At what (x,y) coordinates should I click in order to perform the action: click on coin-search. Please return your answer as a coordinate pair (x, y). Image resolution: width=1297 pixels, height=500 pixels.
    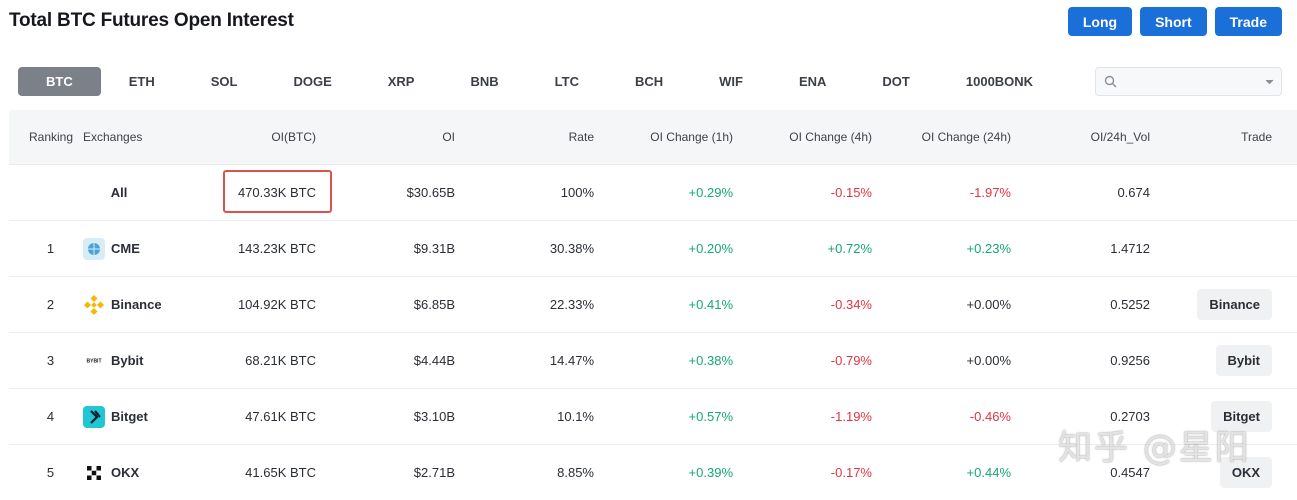
    Looking at the image, I should click on (1188, 81).